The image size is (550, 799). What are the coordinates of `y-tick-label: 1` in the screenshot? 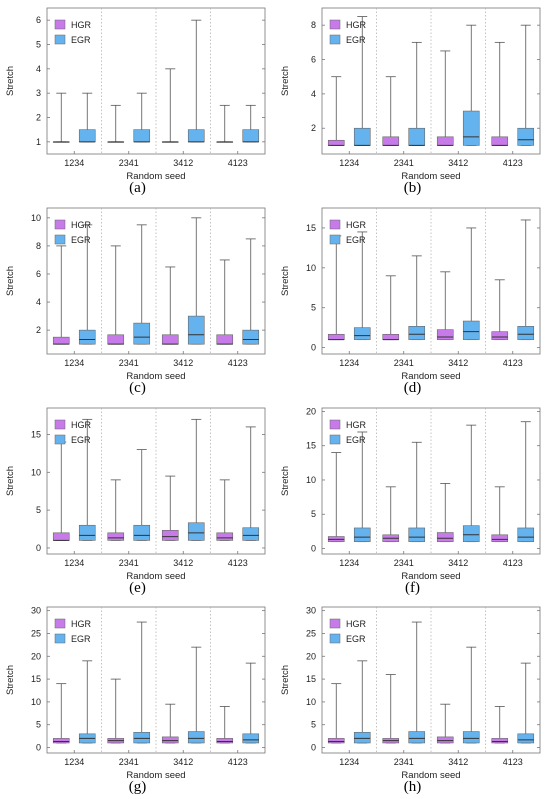 It's located at (38, 142).